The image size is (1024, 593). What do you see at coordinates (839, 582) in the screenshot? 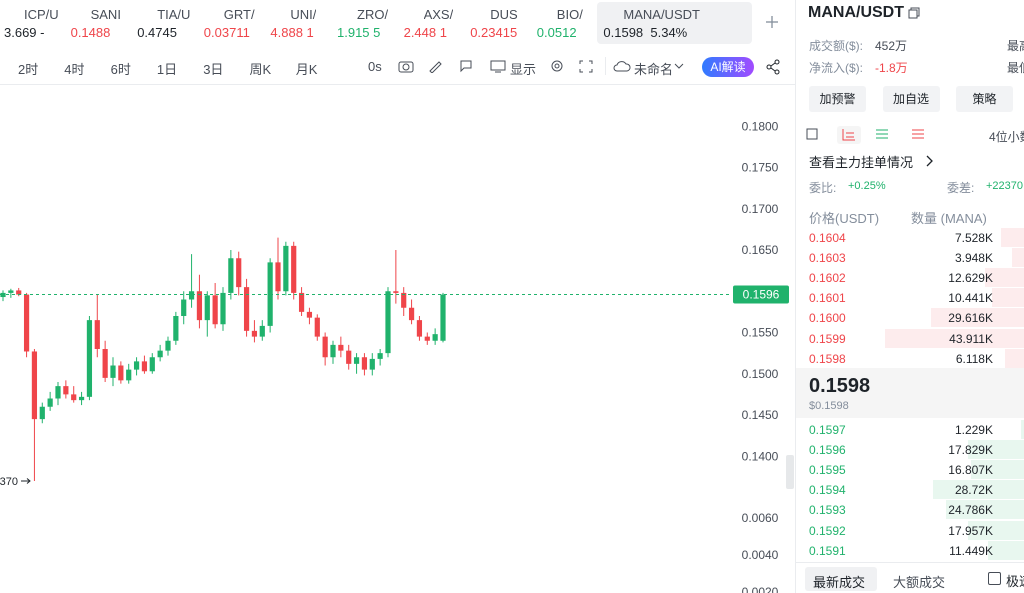
I see `trade-tab: 最新成交` at bounding box center [839, 582].